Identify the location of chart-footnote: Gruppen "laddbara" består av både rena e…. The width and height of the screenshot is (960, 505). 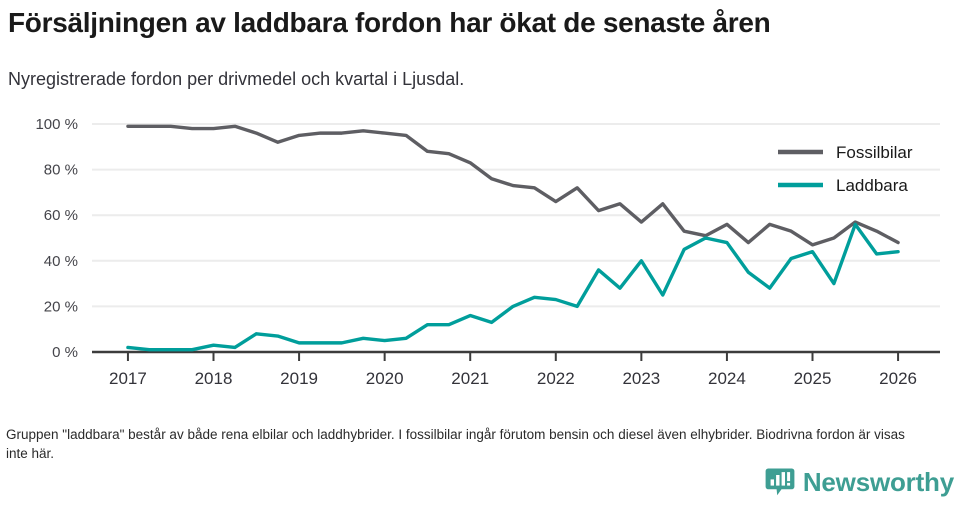
(455, 444).